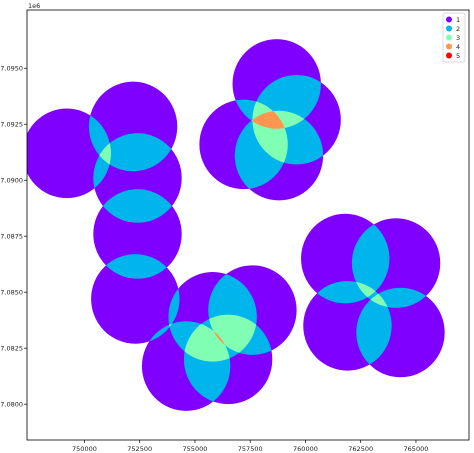  I want to click on legend-label: 1, so click(458, 20).